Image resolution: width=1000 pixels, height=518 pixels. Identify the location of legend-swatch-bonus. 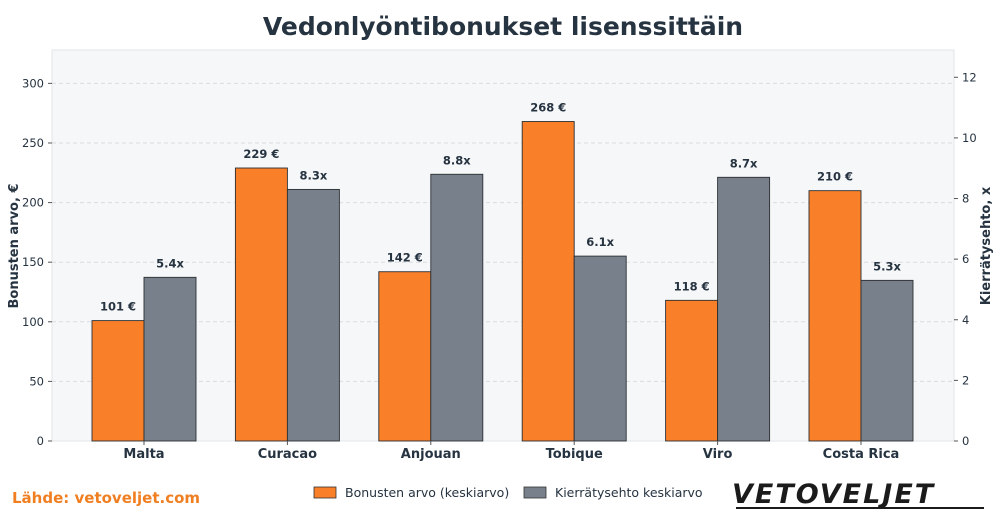
(325, 492).